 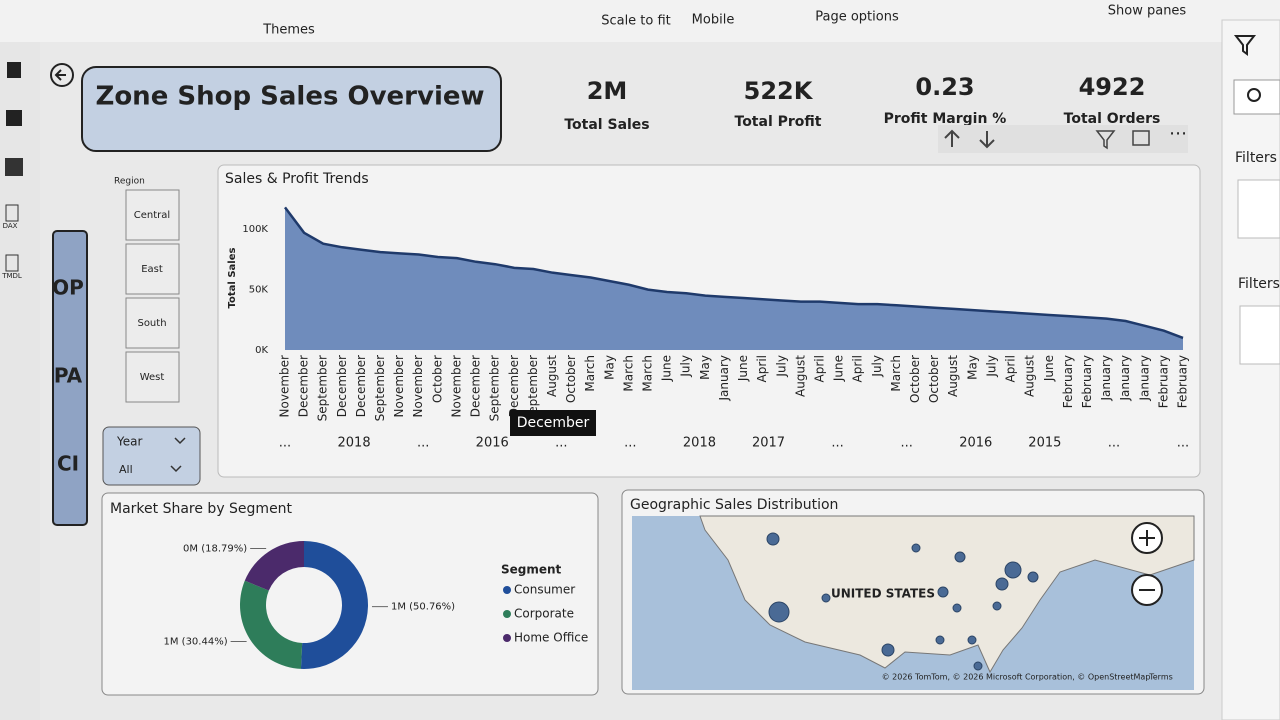 What do you see at coordinates (12, 263) in the screenshot?
I see `tmdl-icon` at bounding box center [12, 263].